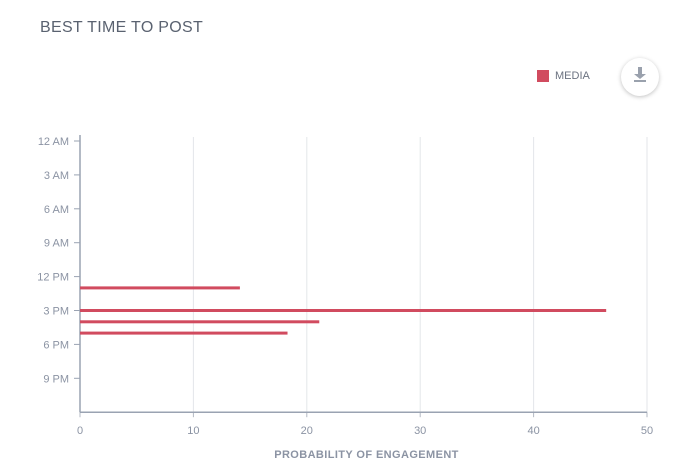 This screenshot has height=475, width=700. Describe the element at coordinates (647, 431) in the screenshot. I see `x-tick-label: 50` at that location.